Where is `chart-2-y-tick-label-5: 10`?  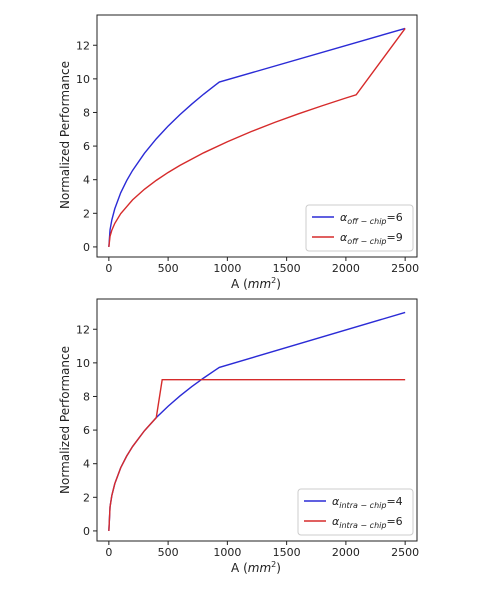
chart-2-y-tick-label-5: 10 is located at coordinates (83, 363).